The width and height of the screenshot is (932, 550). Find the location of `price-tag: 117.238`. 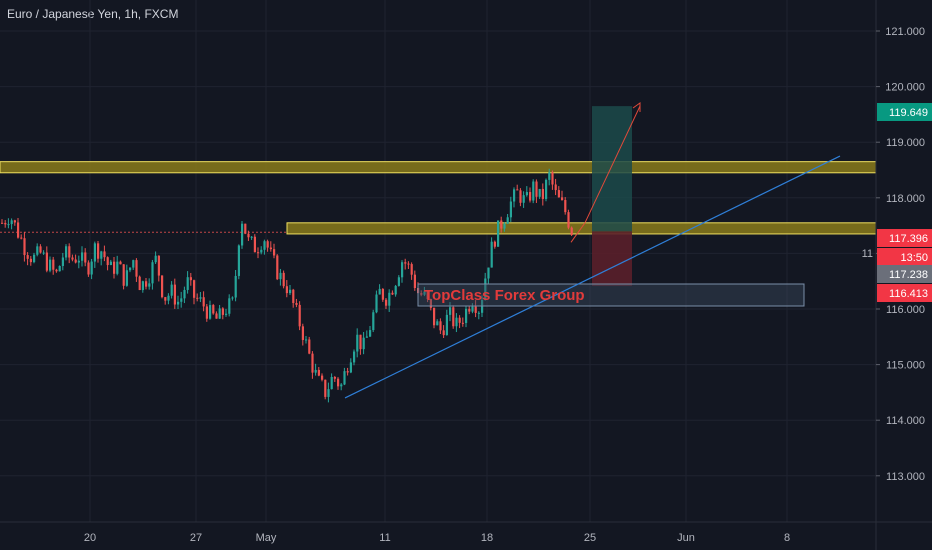

price-tag: 117.238 is located at coordinates (904, 274).